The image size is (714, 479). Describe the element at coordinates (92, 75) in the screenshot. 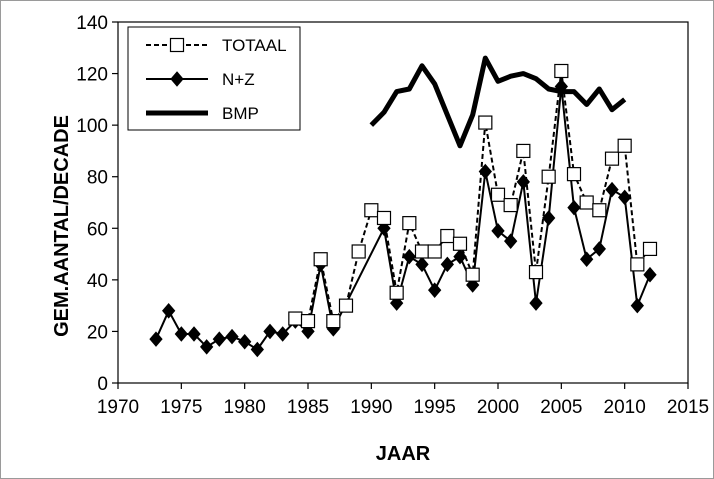

I see `y-tick-label: 120` at that location.